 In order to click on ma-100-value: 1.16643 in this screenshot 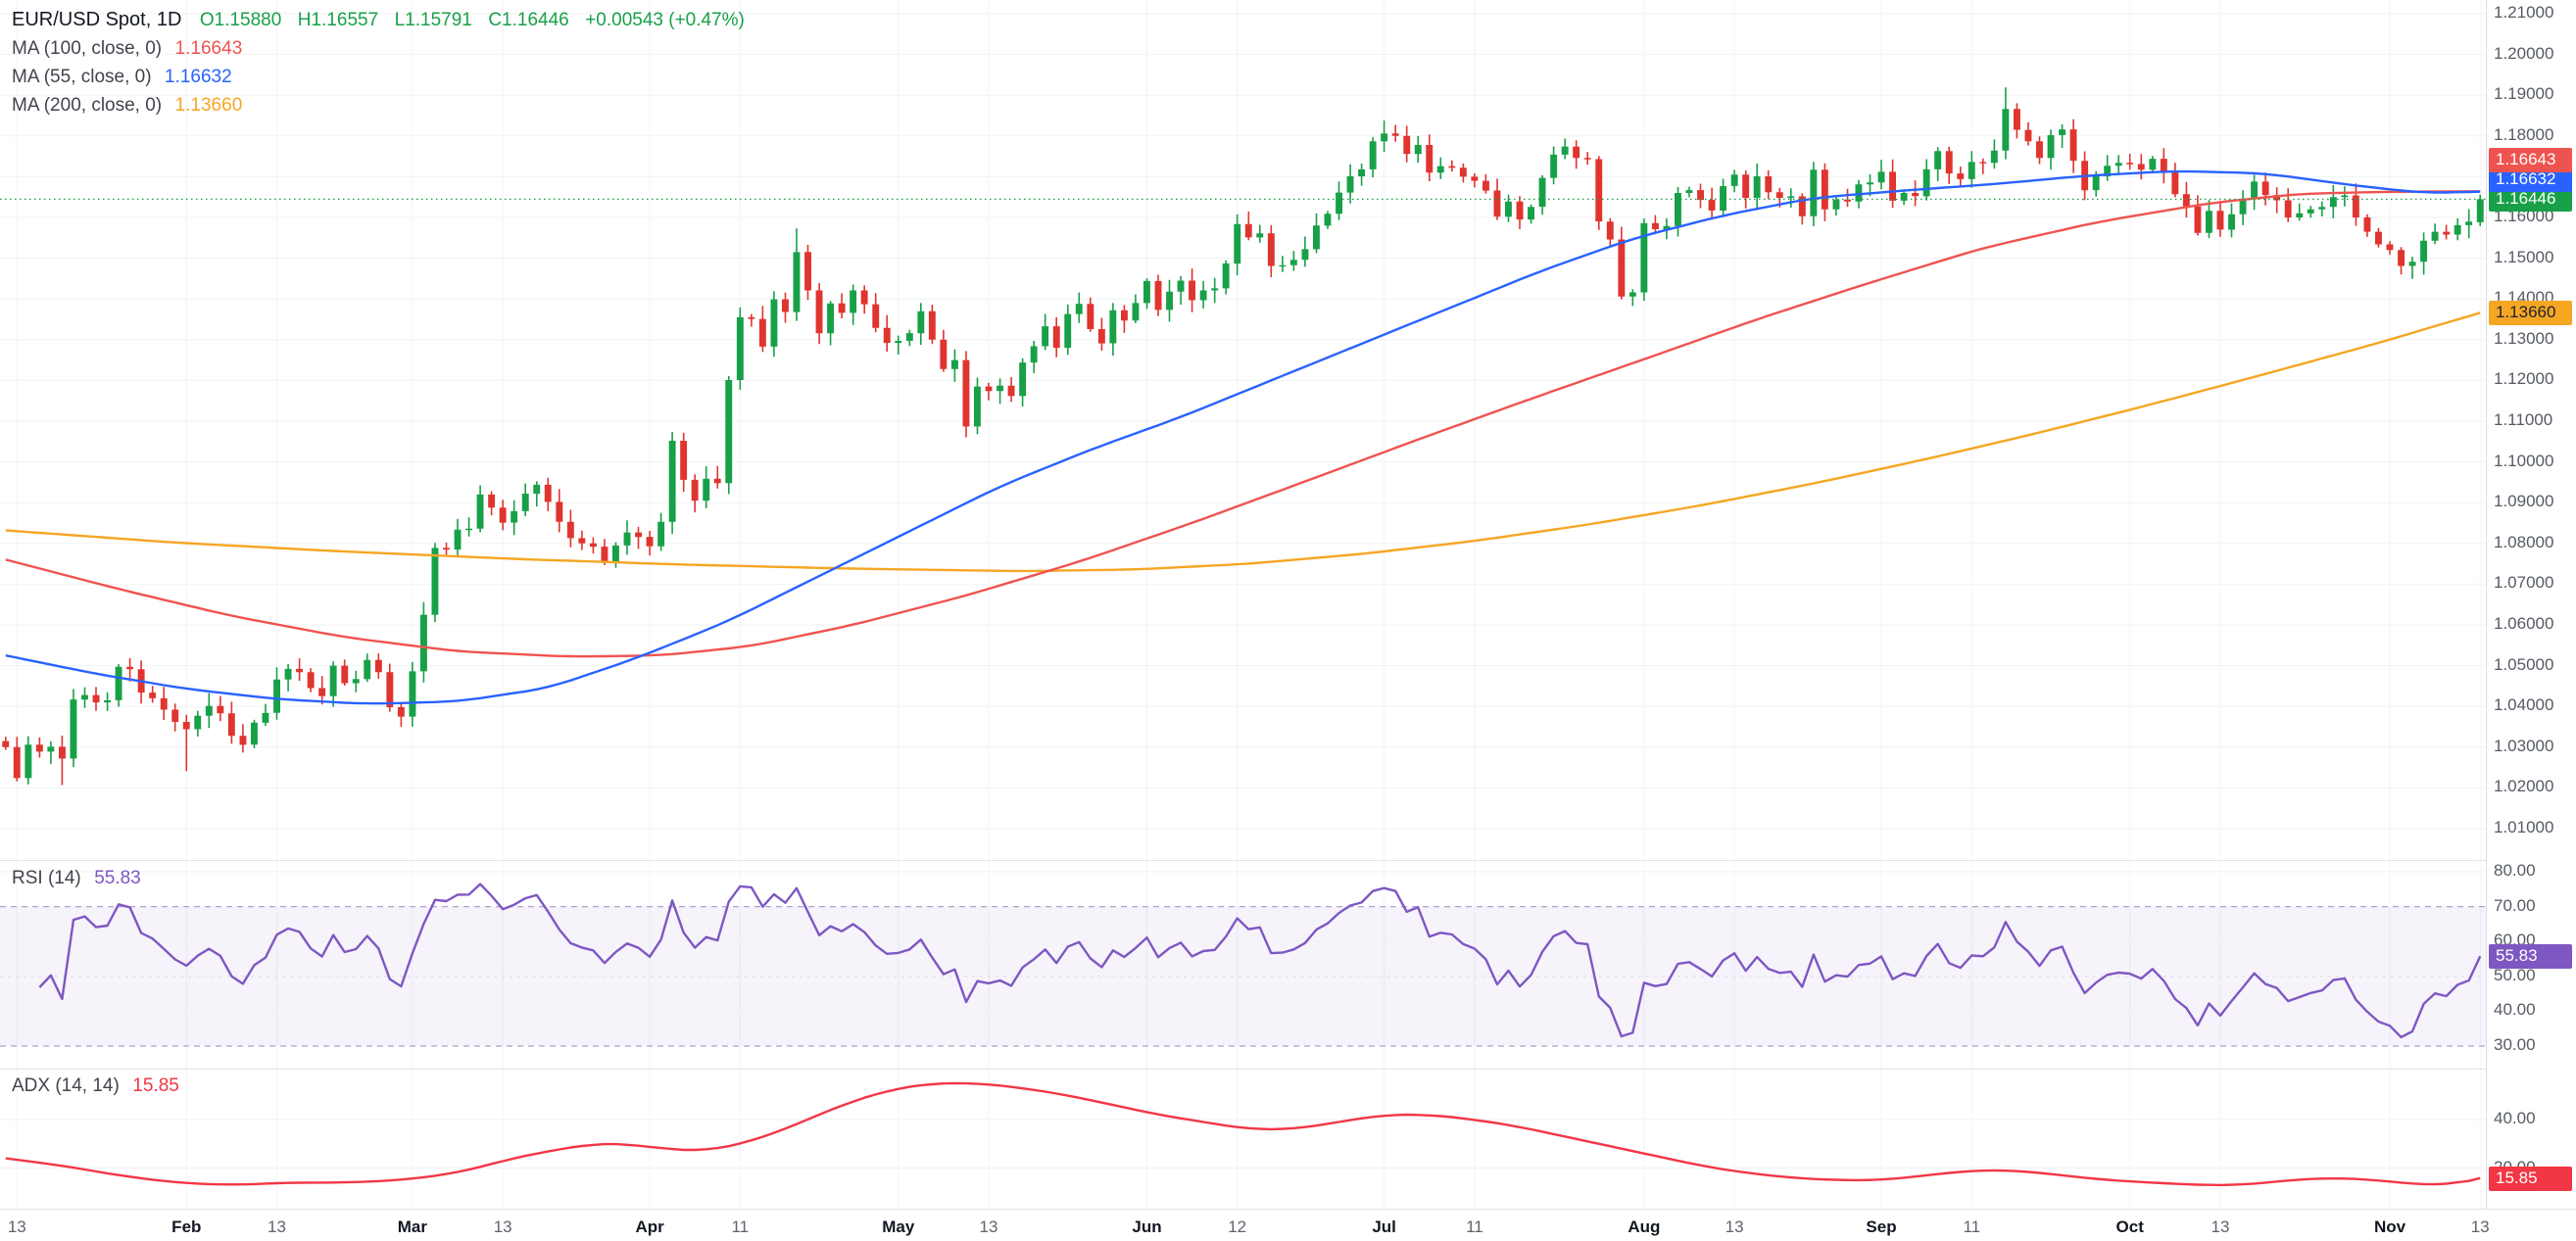, I will do `click(208, 49)`.